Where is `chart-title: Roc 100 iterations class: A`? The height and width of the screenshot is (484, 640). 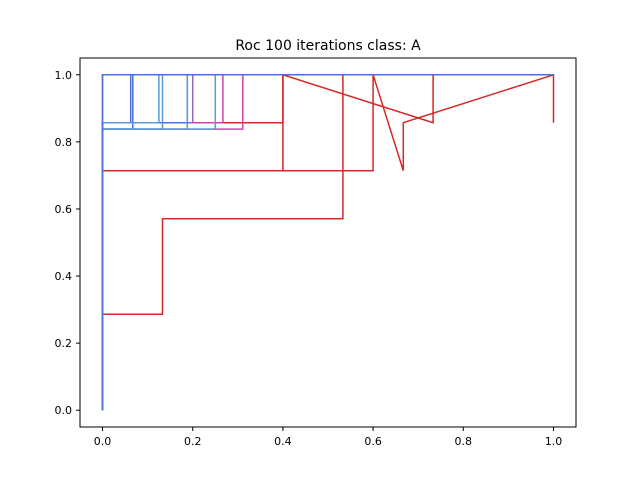 chart-title: Roc 100 iterations class: A is located at coordinates (328, 46).